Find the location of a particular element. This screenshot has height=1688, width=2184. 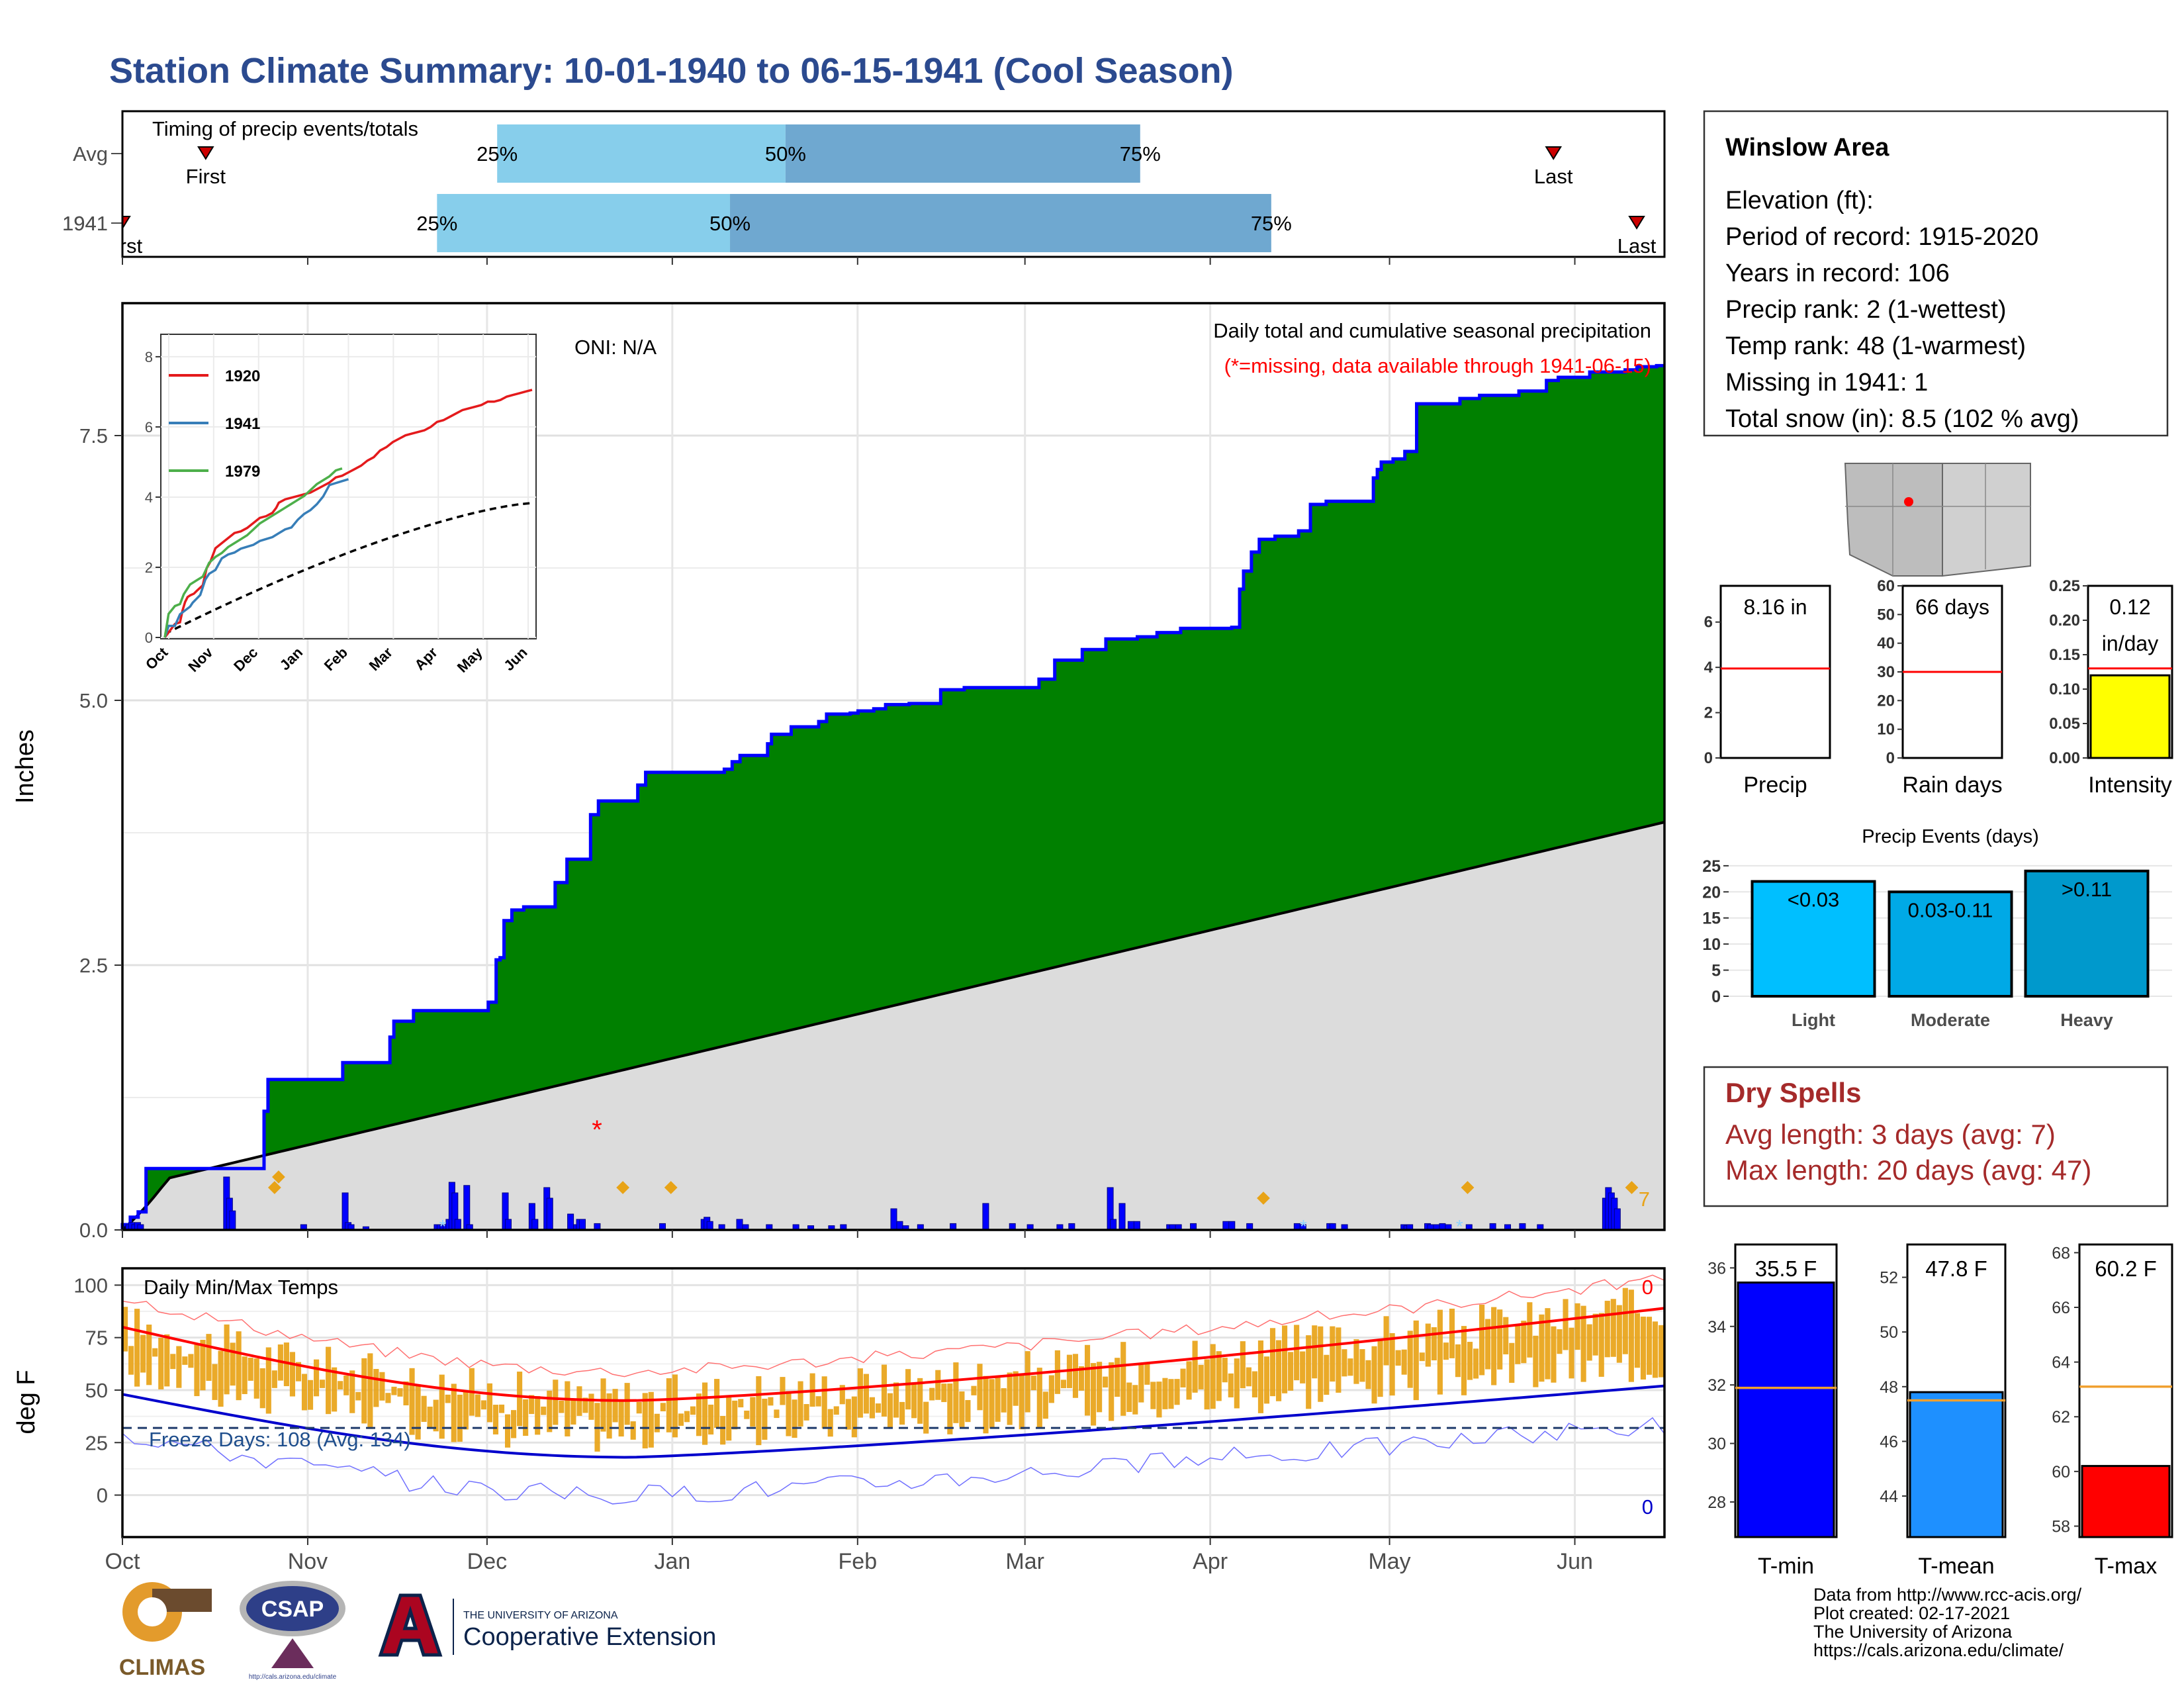

events-title: Precip Events (days) is located at coordinates (1951, 836).